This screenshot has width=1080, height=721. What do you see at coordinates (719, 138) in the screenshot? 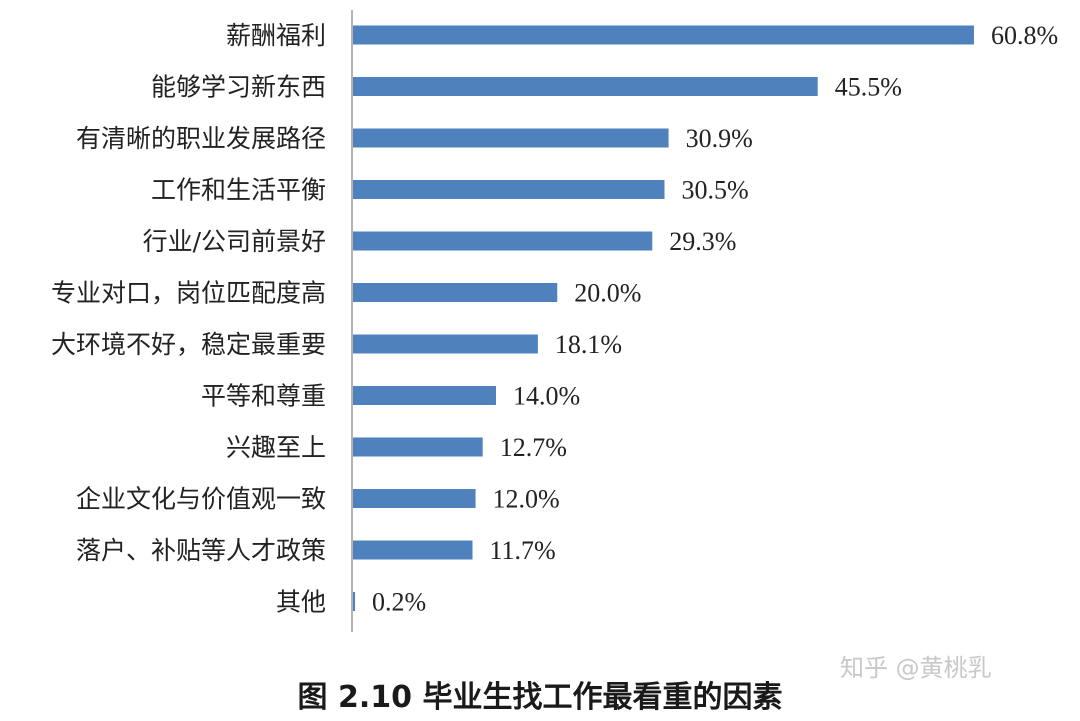
I see `value-label: 30.9%` at bounding box center [719, 138].